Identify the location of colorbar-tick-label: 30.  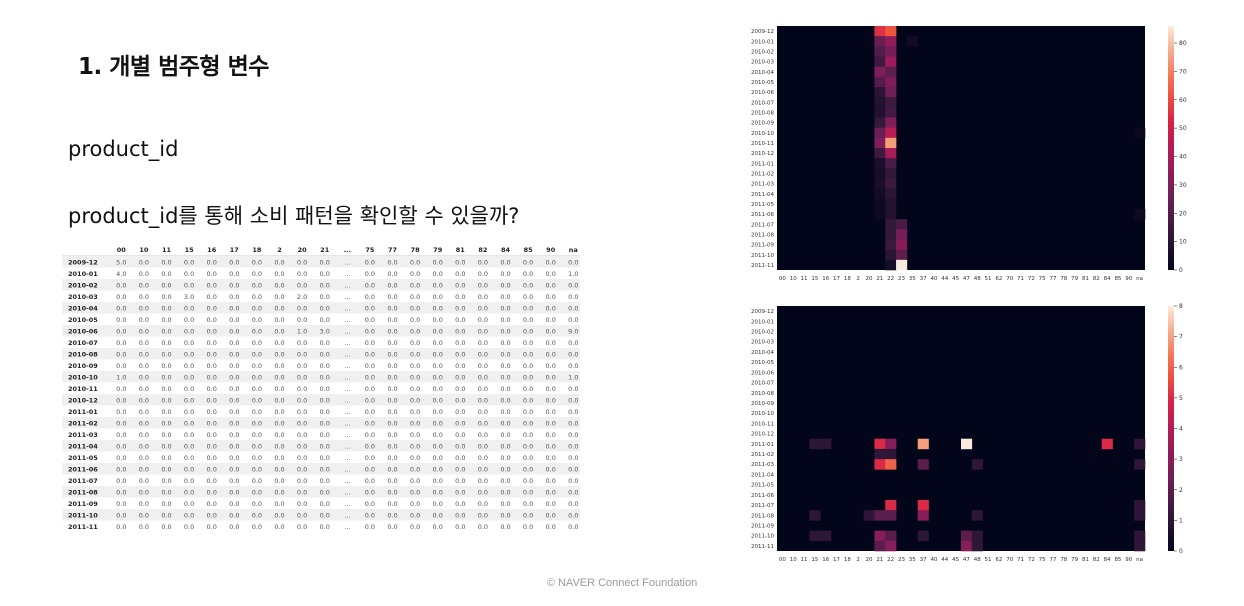
(1183, 185).